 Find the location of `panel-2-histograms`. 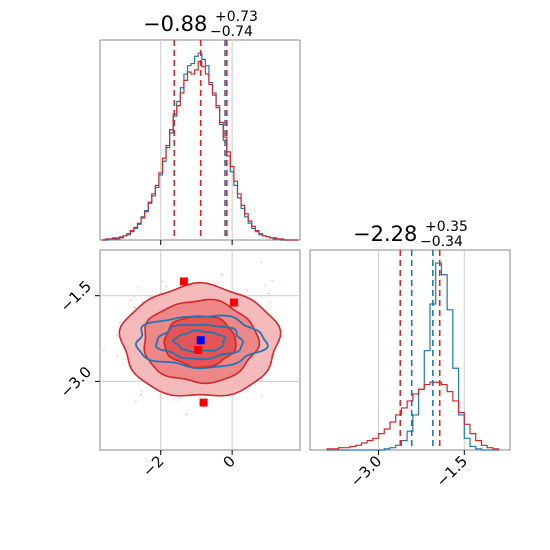

panel-2-histograms is located at coordinates (413, 356).